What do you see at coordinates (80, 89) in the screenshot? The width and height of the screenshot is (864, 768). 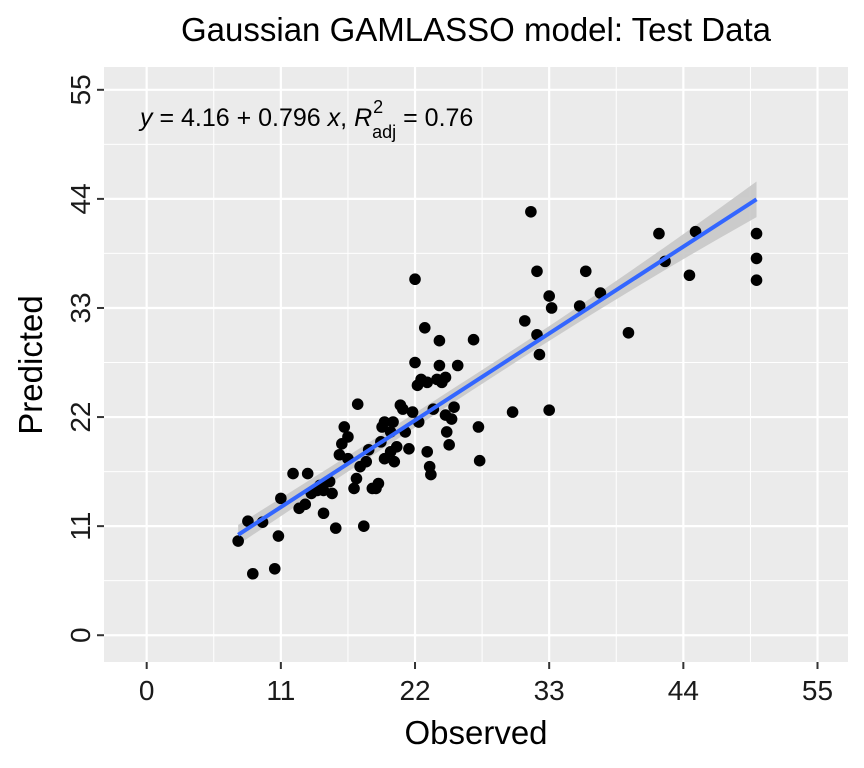 I see `y-tick-label: 55` at bounding box center [80, 89].